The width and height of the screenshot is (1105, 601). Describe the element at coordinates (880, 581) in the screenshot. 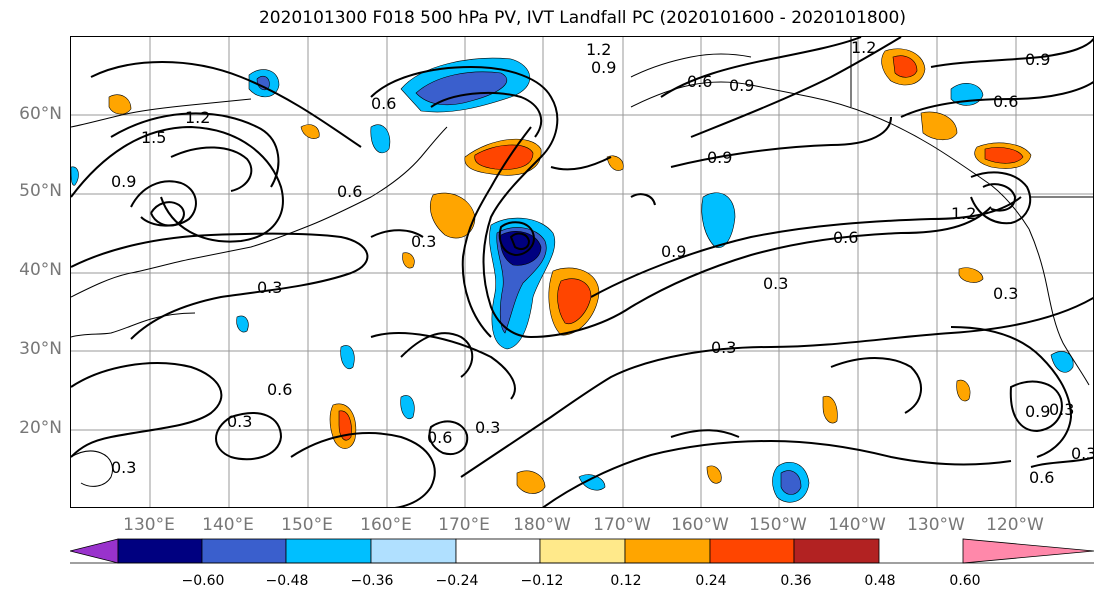

I see `colorbar-tick-label: 0.48` at that location.